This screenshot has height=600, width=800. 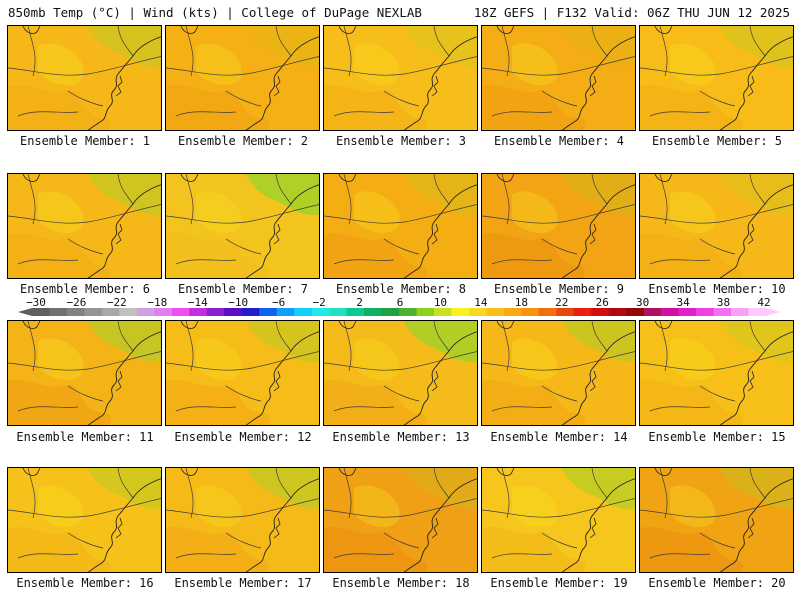 What do you see at coordinates (36, 302) in the screenshot?
I see `colorbar-tick-label: −30` at bounding box center [36, 302].